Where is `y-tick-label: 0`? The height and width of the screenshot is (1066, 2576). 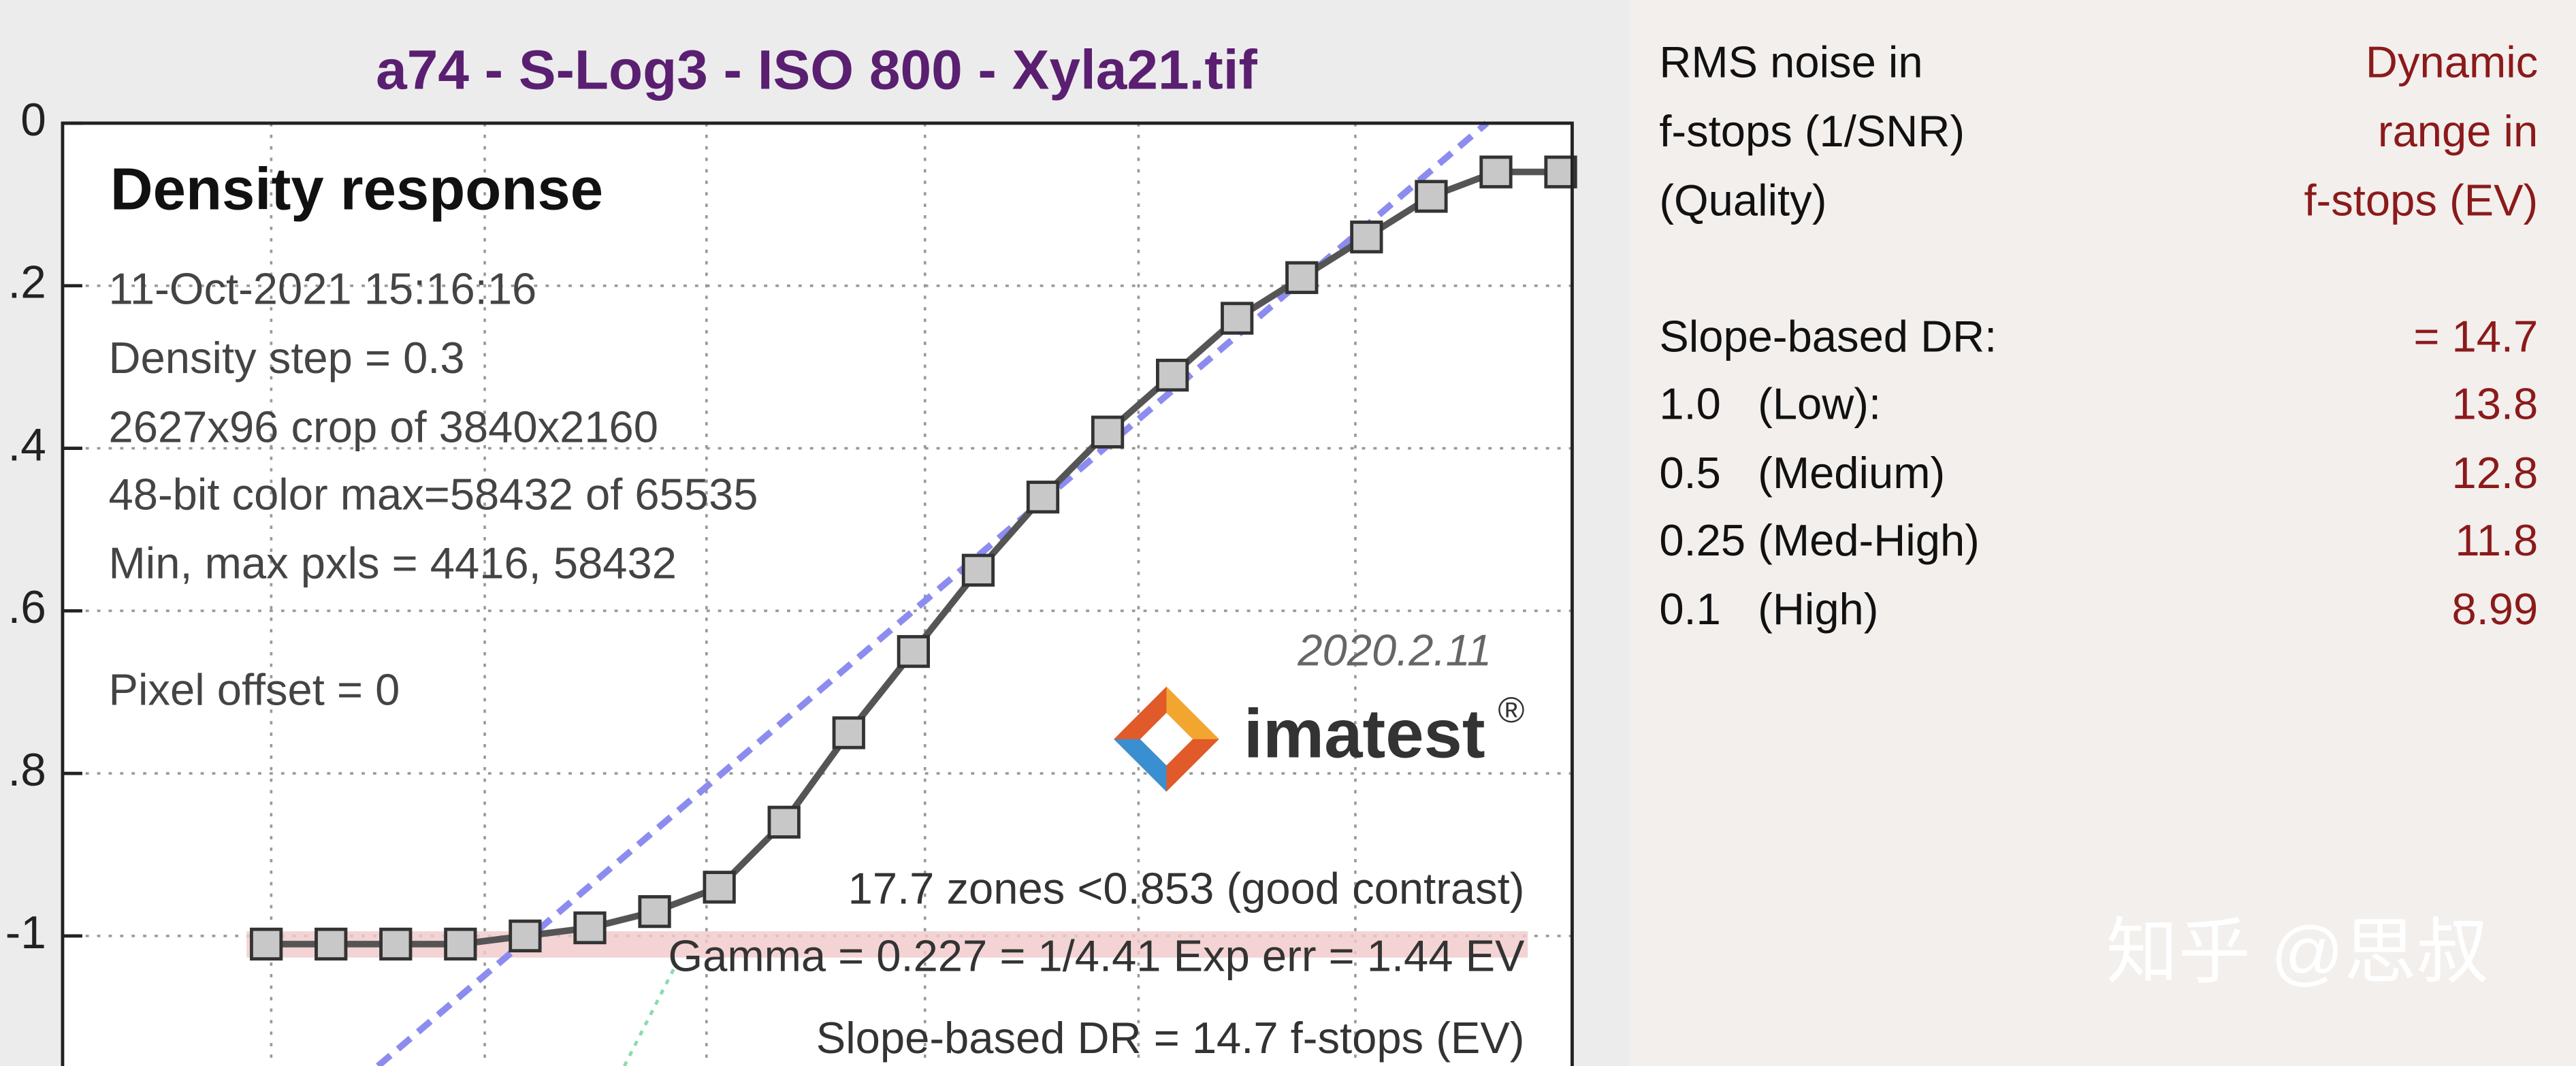 y-tick-label: 0 is located at coordinates (33, 120).